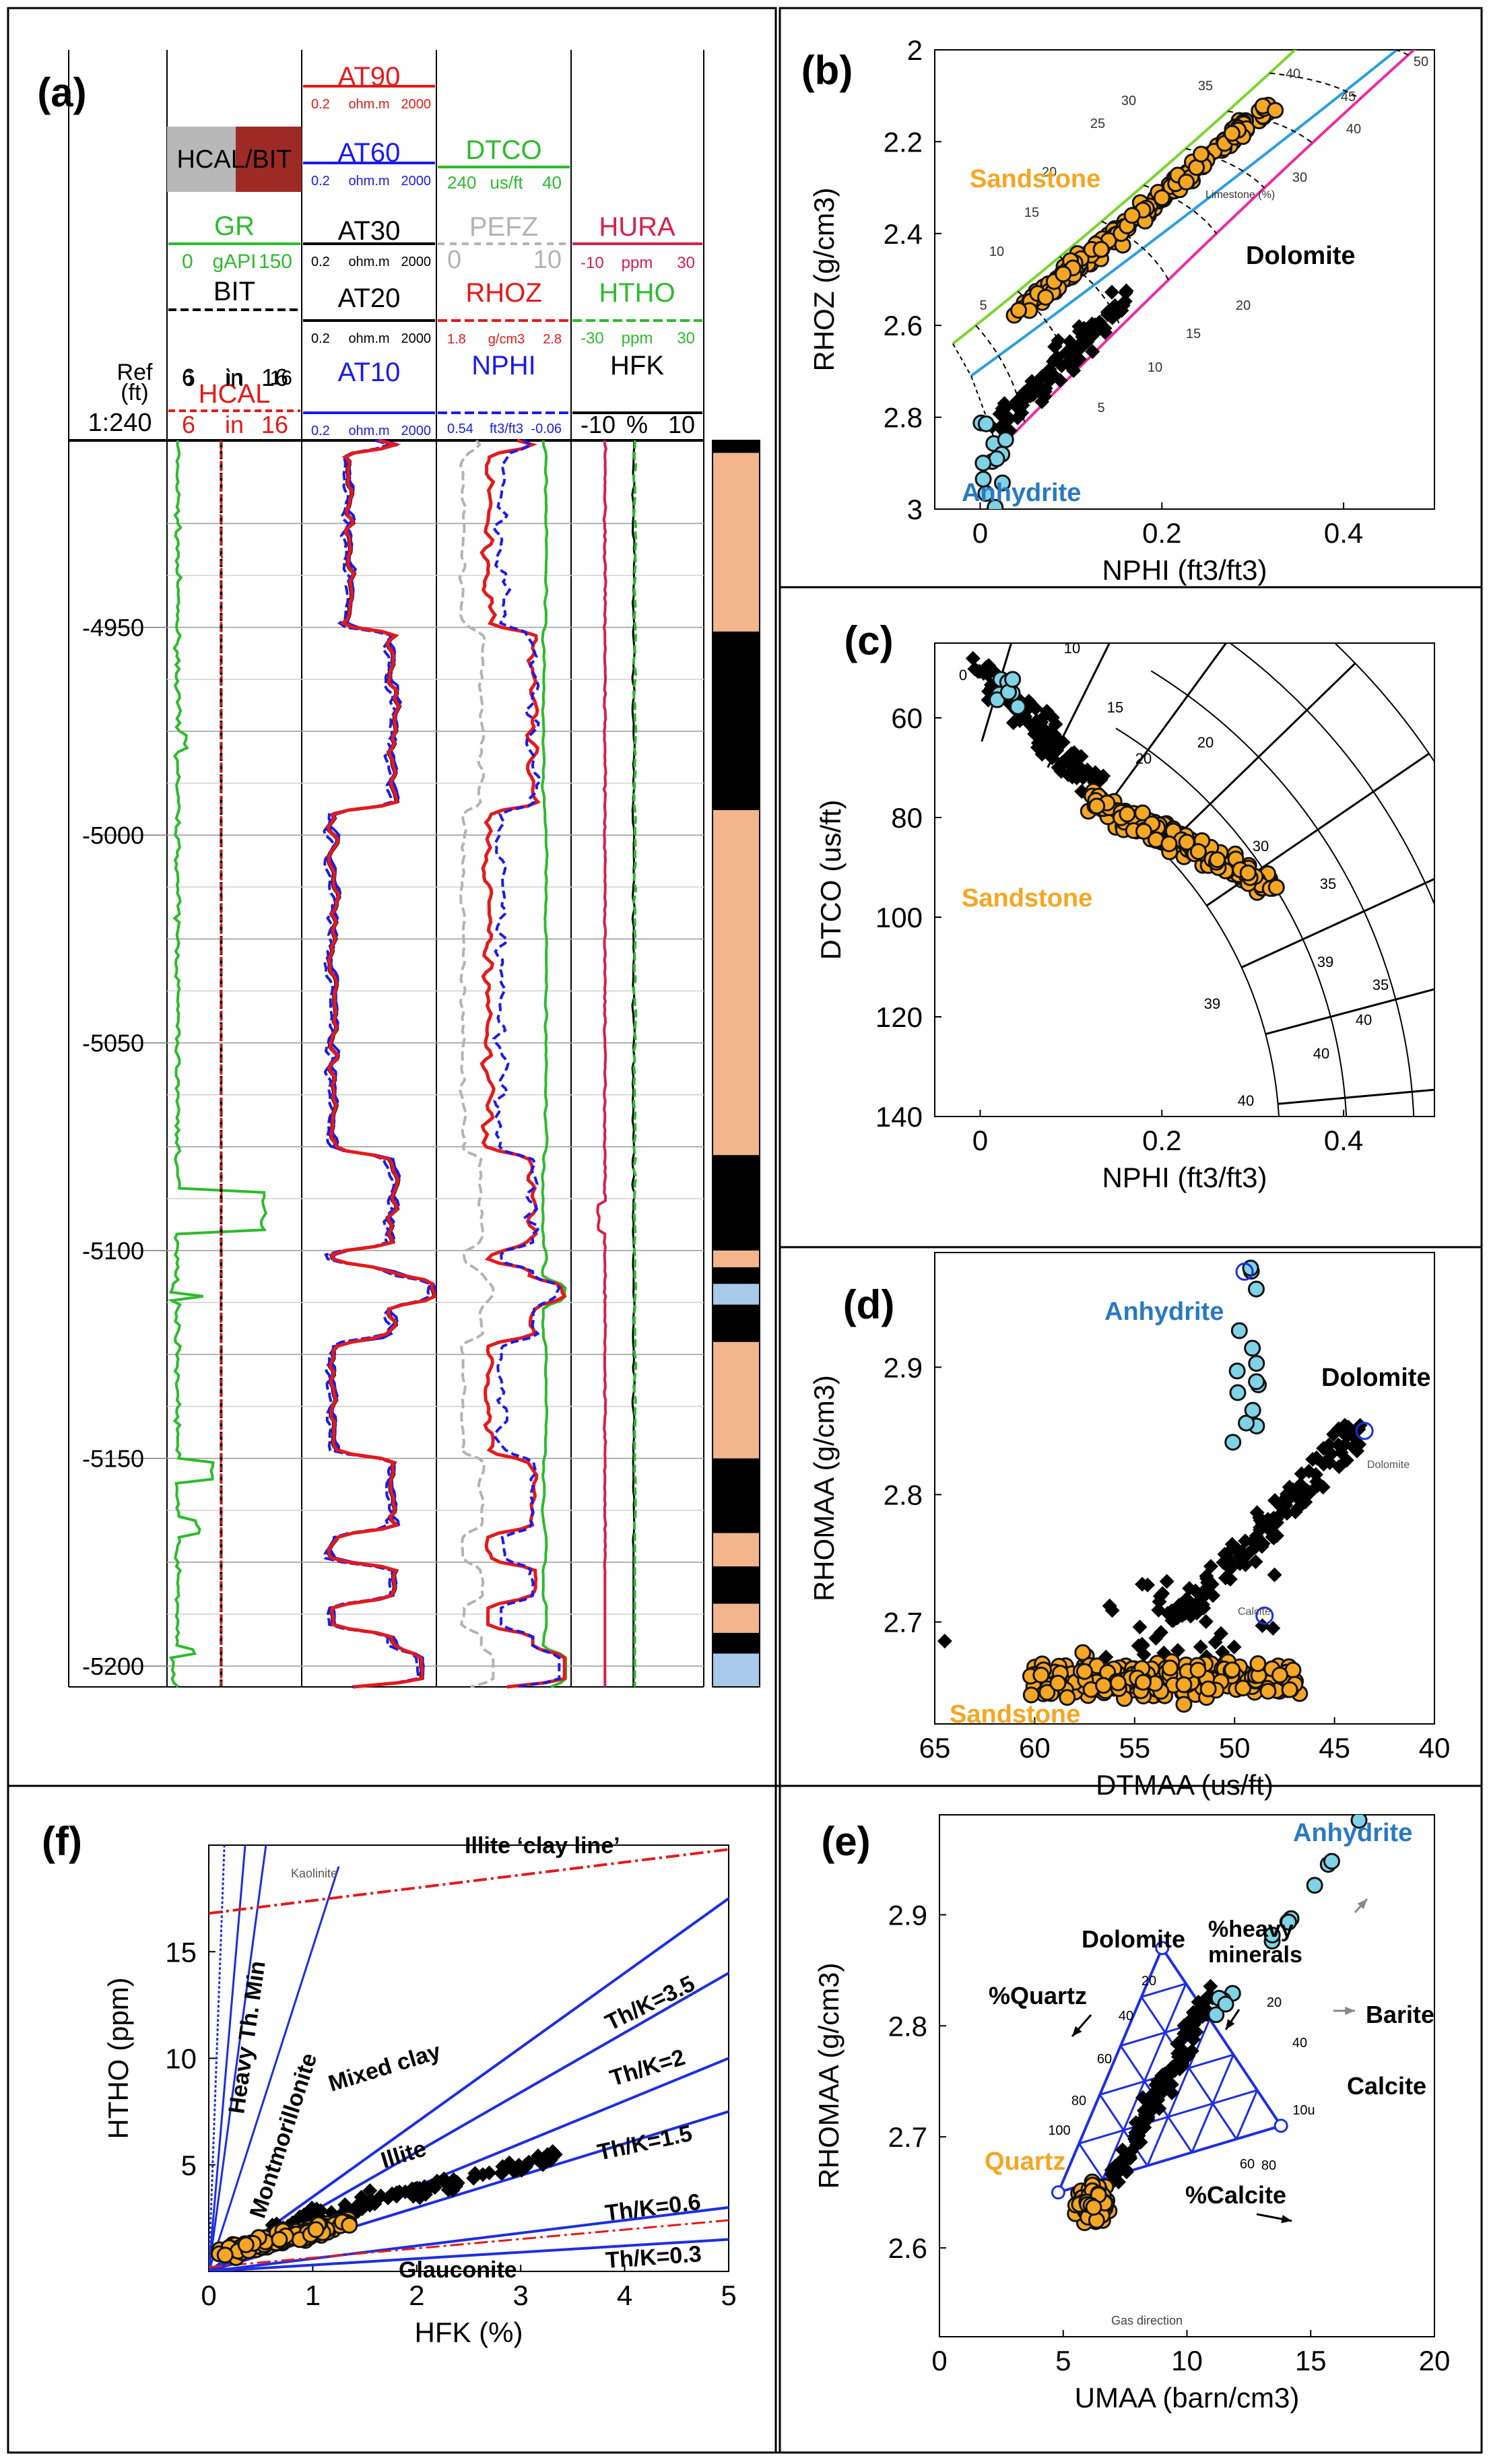  I want to click on x-tick-label: 2, so click(416, 2295).